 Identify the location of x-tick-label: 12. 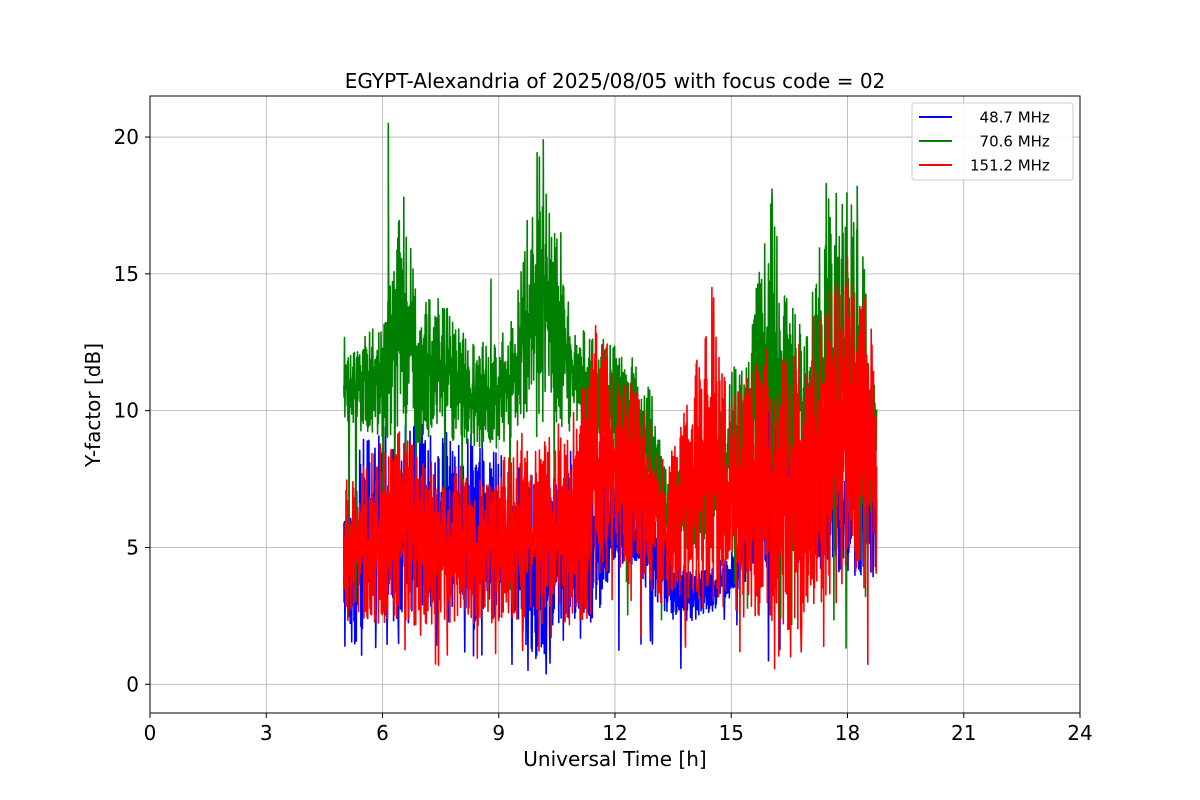
(614, 733).